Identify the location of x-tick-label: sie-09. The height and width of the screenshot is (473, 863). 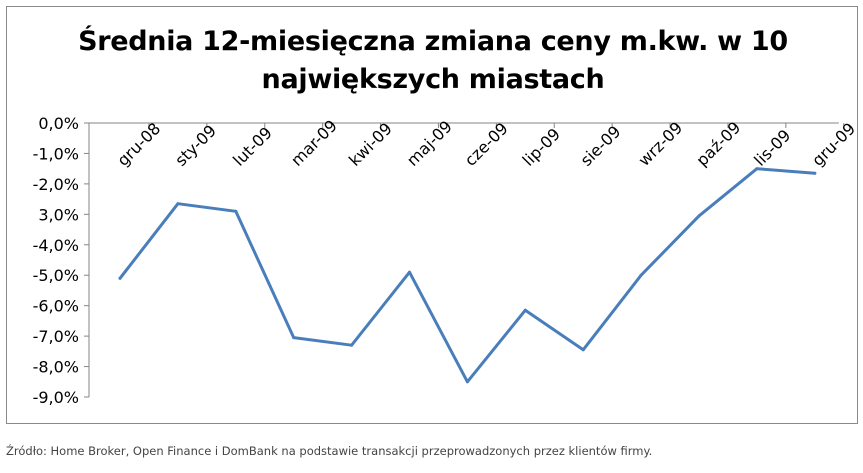
(601, 146).